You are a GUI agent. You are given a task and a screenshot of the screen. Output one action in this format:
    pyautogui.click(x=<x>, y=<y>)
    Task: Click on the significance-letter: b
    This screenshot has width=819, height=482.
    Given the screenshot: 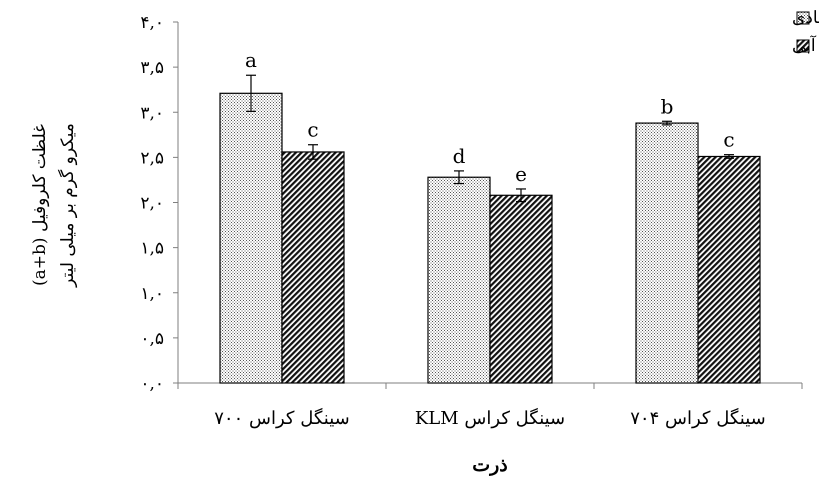 What is the action you would take?
    pyautogui.click(x=667, y=106)
    